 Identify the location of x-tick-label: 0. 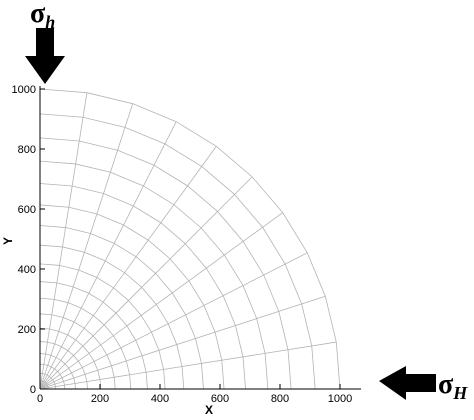
(40, 399).